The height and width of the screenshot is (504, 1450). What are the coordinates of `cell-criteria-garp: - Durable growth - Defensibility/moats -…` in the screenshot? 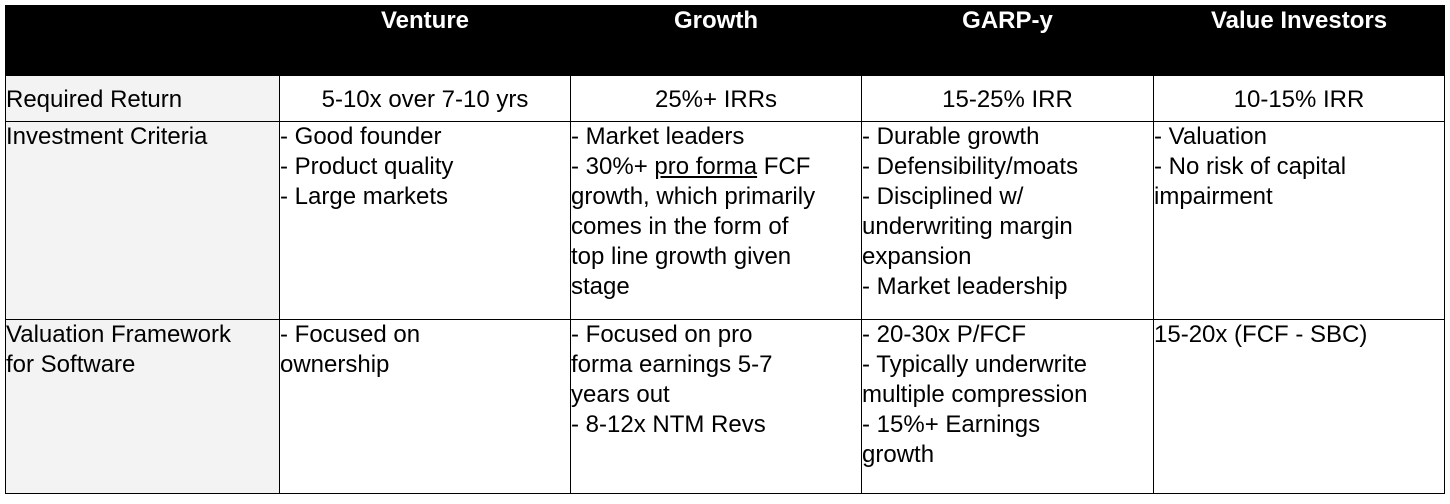 It's located at (1007, 220).